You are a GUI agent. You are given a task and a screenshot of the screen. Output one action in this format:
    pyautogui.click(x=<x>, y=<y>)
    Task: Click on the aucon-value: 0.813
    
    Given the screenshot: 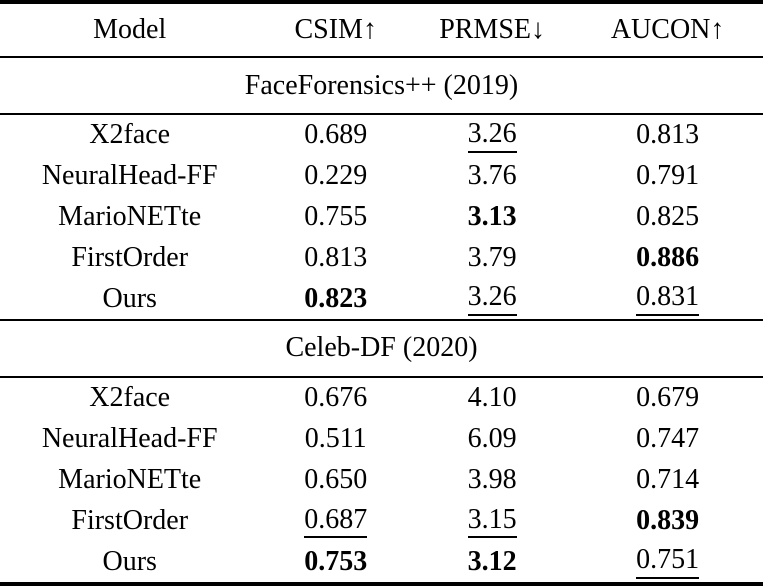 What is the action you would take?
    pyautogui.click(x=668, y=135)
    